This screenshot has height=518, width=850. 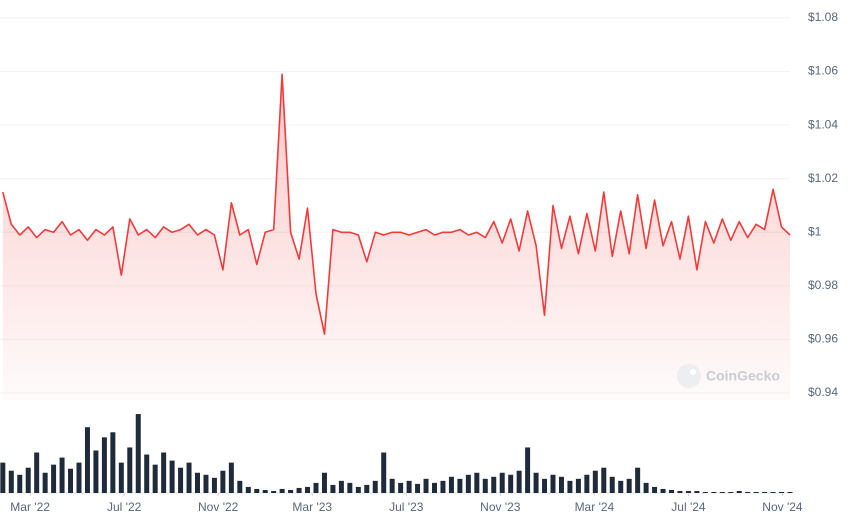 I want to click on watermark-logo, so click(x=689, y=376).